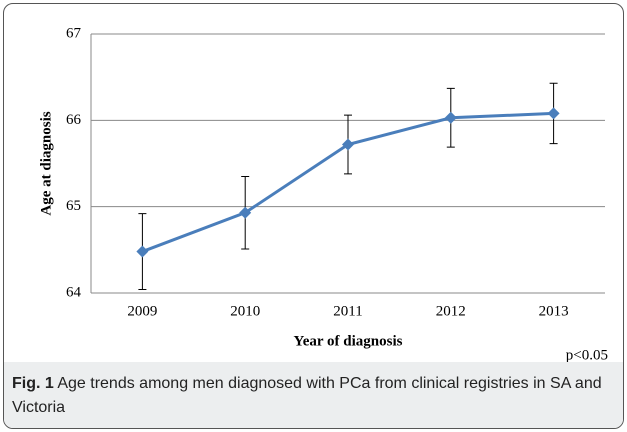  What do you see at coordinates (33, 383) in the screenshot?
I see `caption-label: Fig. 1` at bounding box center [33, 383].